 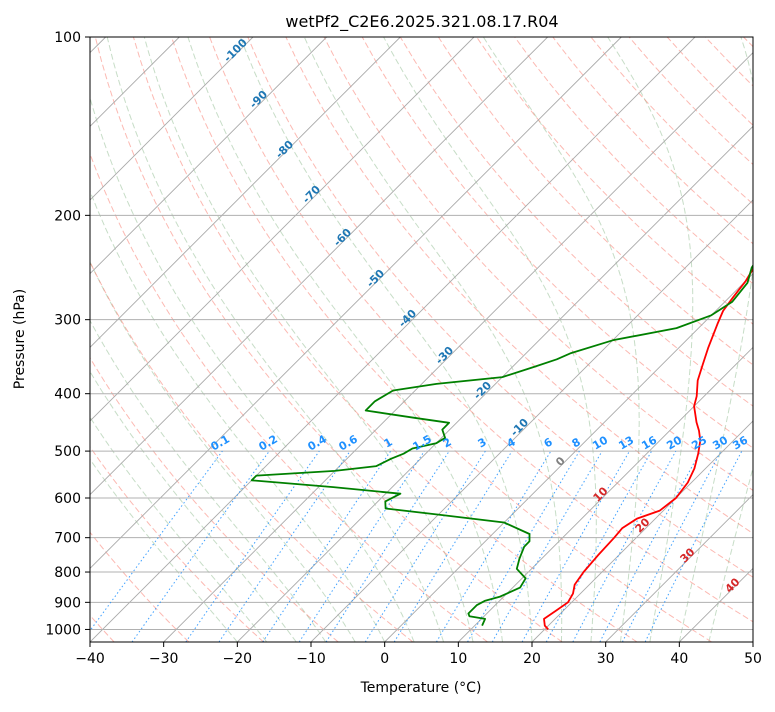 What do you see at coordinates (601, 494) in the screenshot?
I see `dry-adiabat-label: 10` at bounding box center [601, 494].